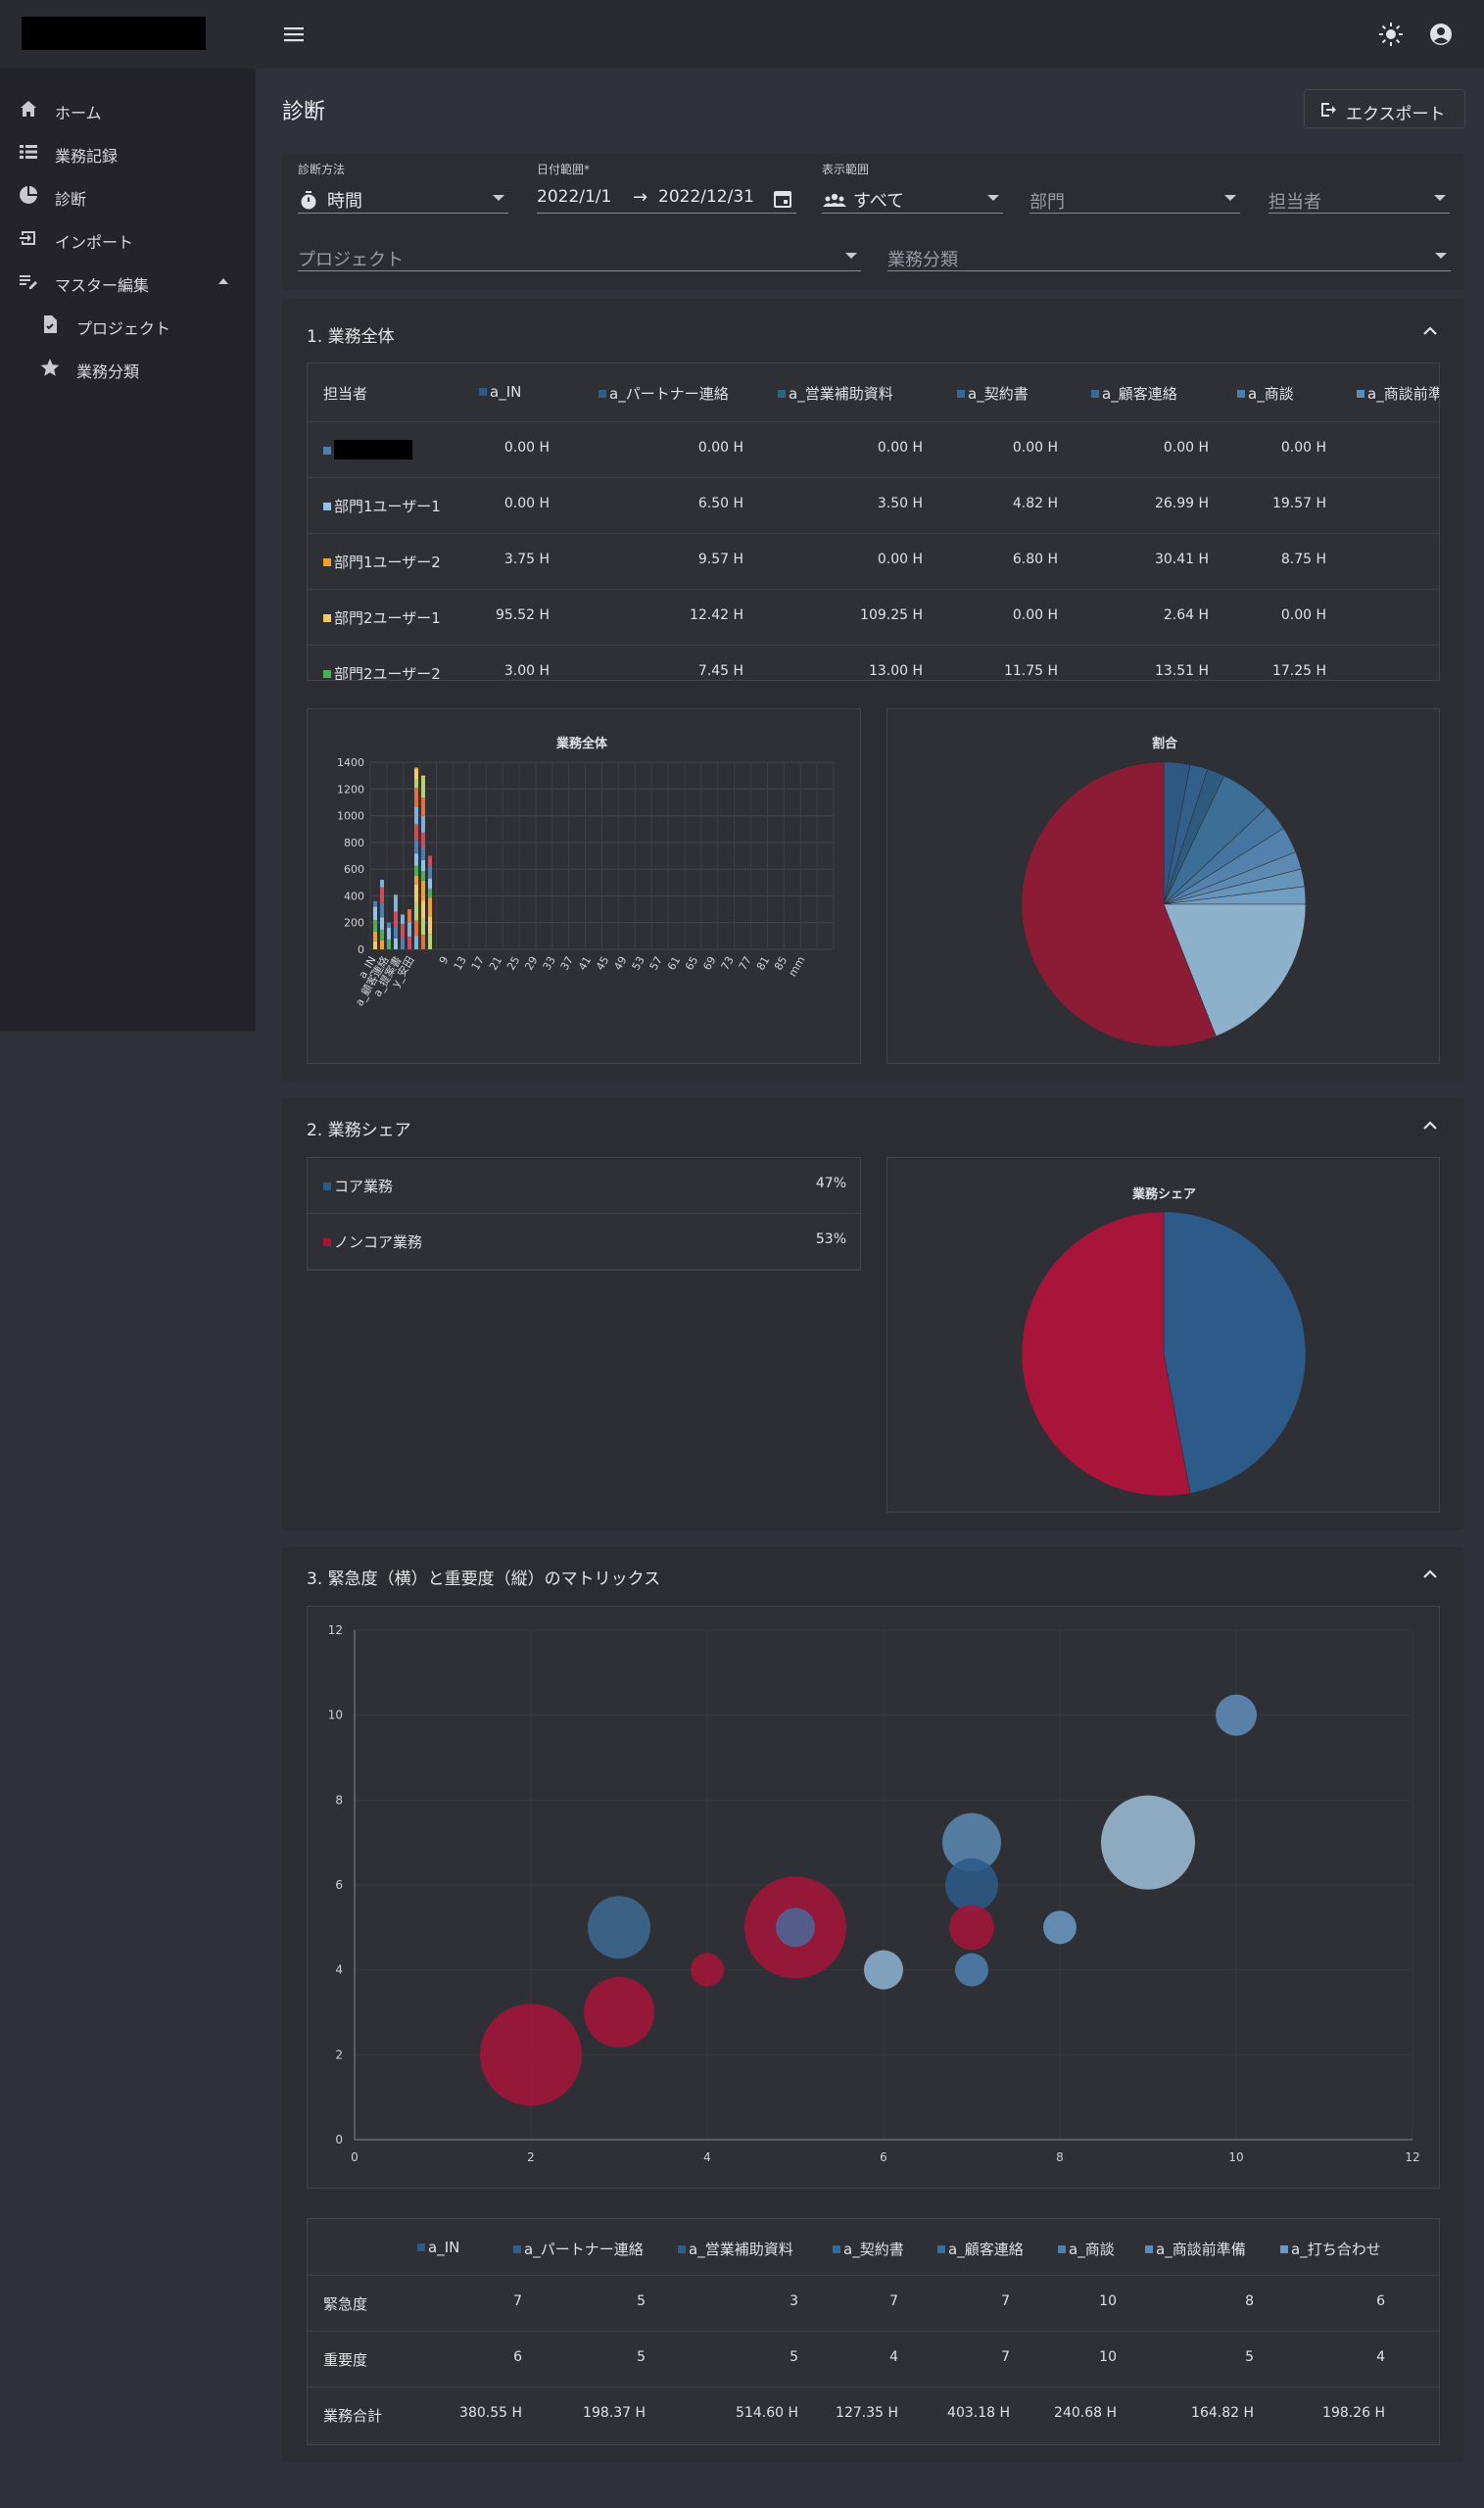  Describe the element at coordinates (782, 199) in the screenshot. I see `calendar-icon` at that location.